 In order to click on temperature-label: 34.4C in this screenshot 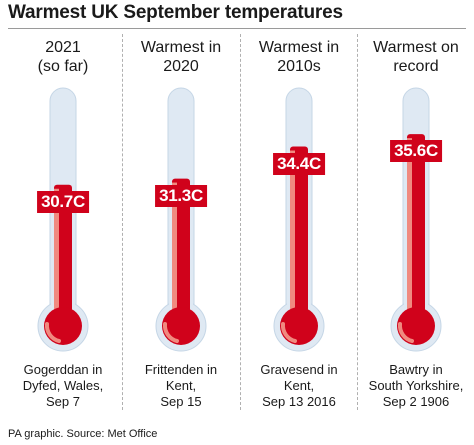, I will do `click(299, 164)`.